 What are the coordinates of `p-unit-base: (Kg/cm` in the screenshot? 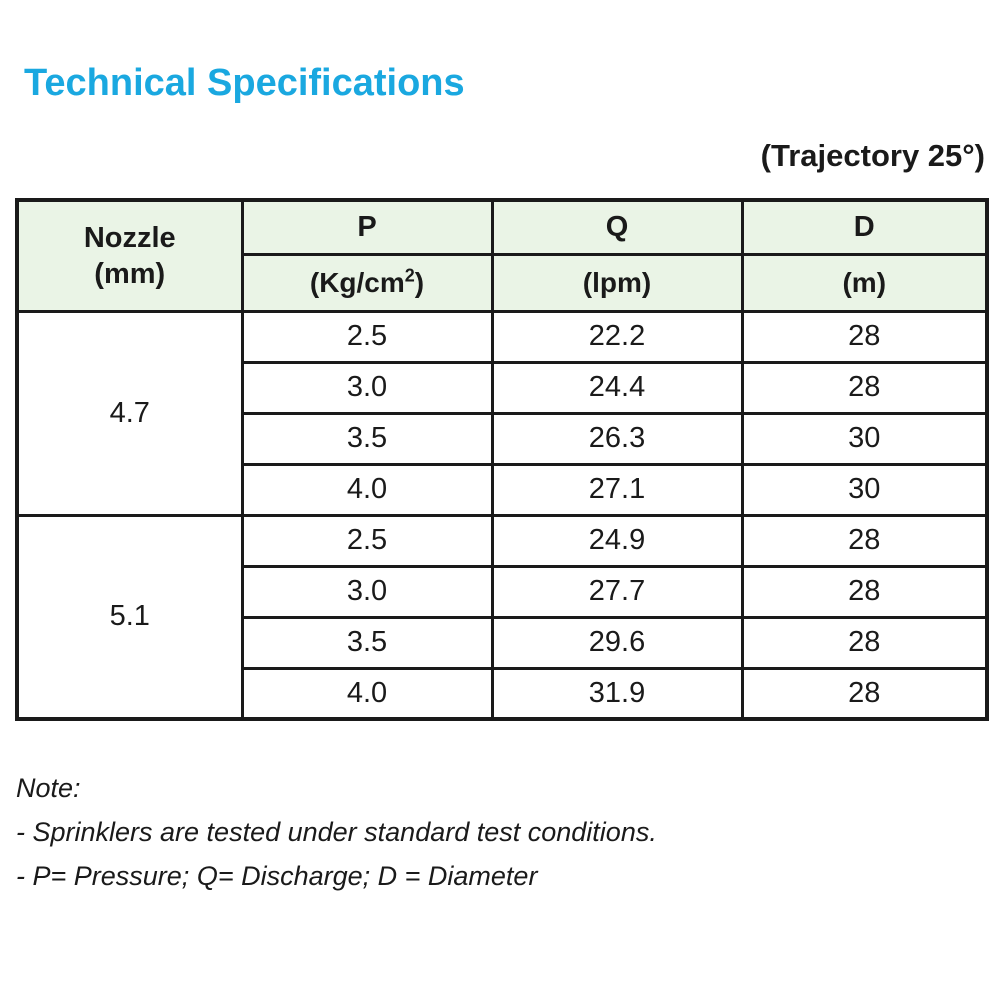 It's located at (357, 282).